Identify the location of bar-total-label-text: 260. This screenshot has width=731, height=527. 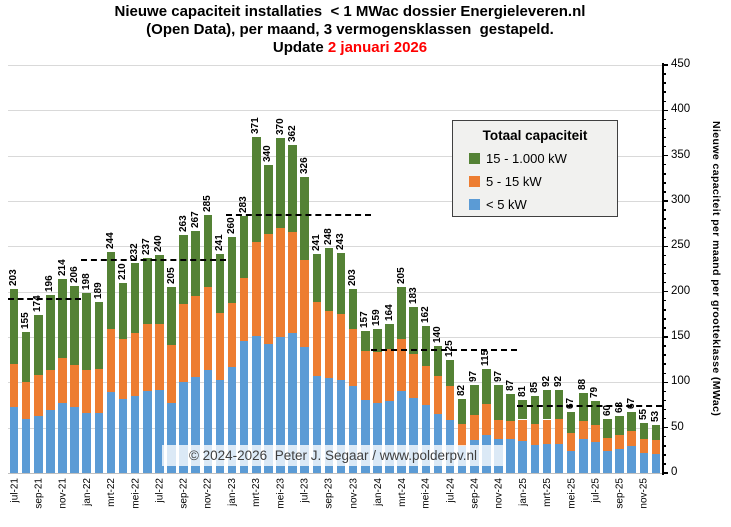
(232, 226).